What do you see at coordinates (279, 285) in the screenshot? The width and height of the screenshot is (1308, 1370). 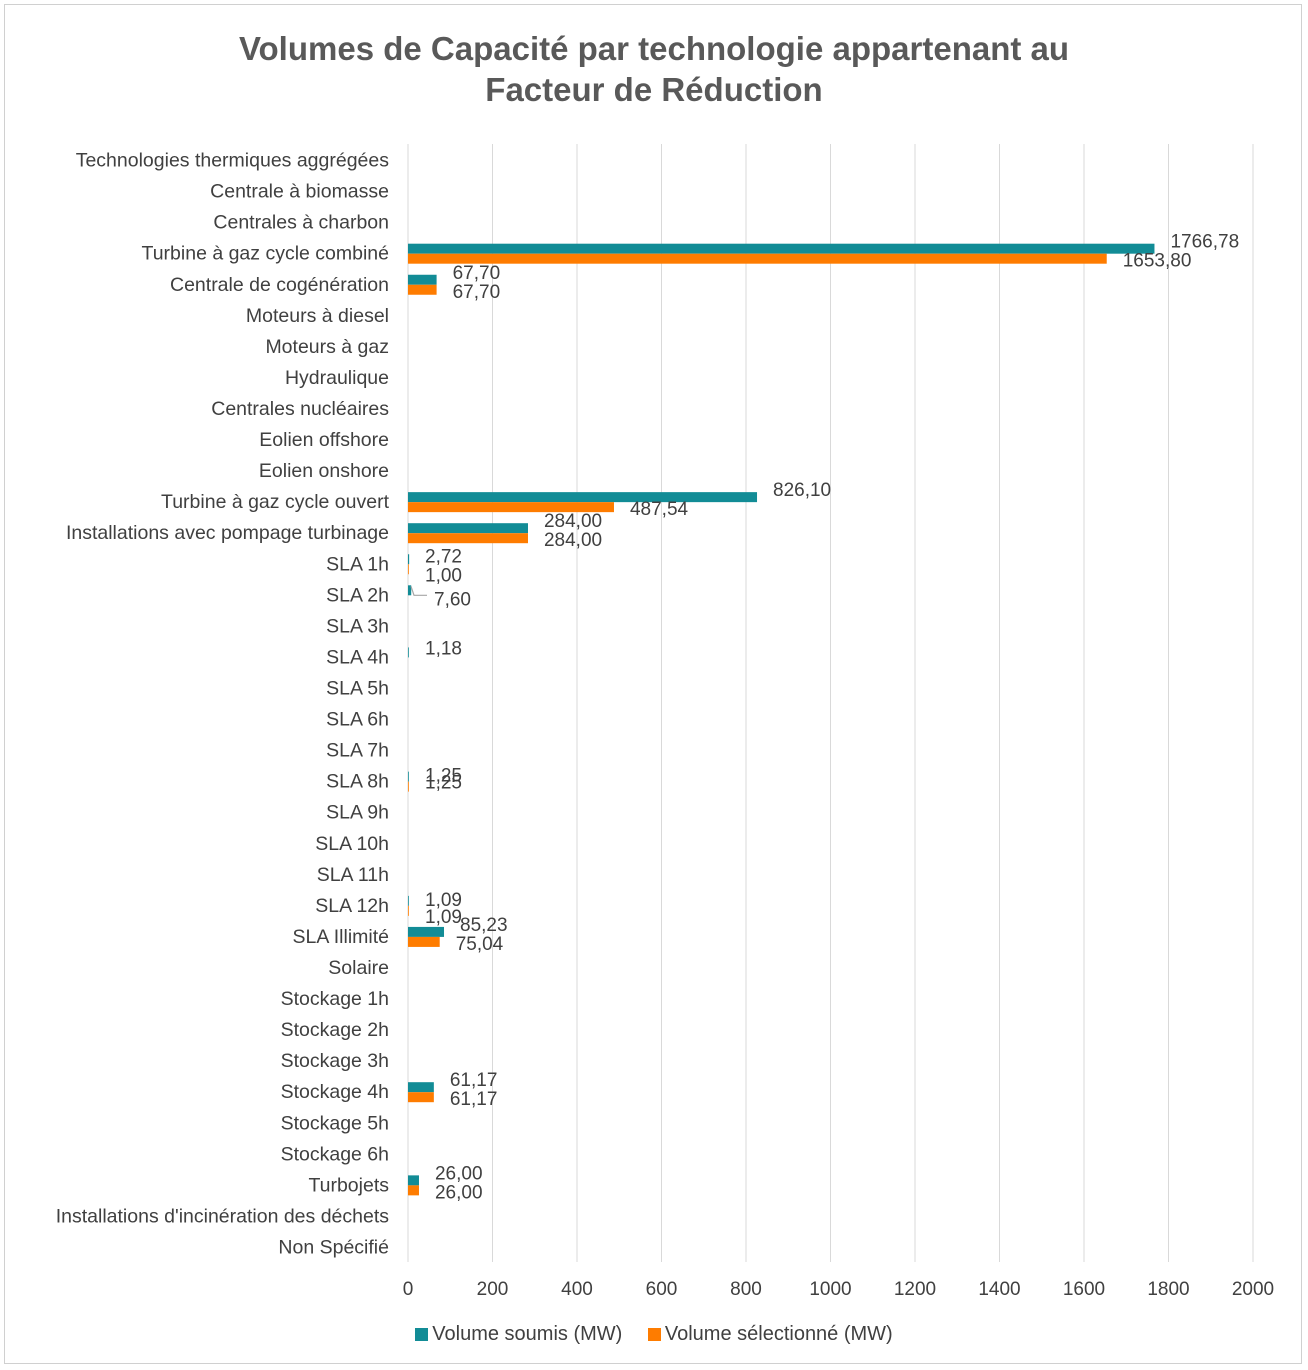 I see `category-label-centrale-de-cogeneration: Centrale de cogénération` at bounding box center [279, 285].